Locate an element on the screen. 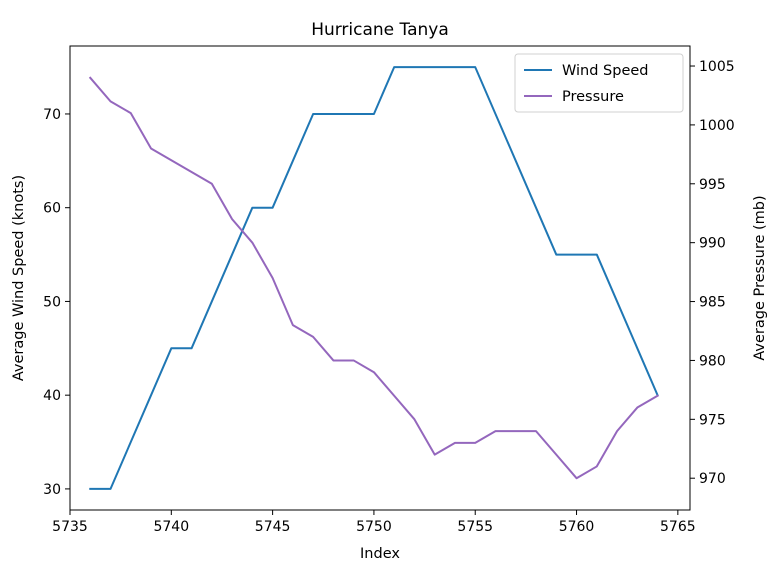  legend-box is located at coordinates (599, 83).